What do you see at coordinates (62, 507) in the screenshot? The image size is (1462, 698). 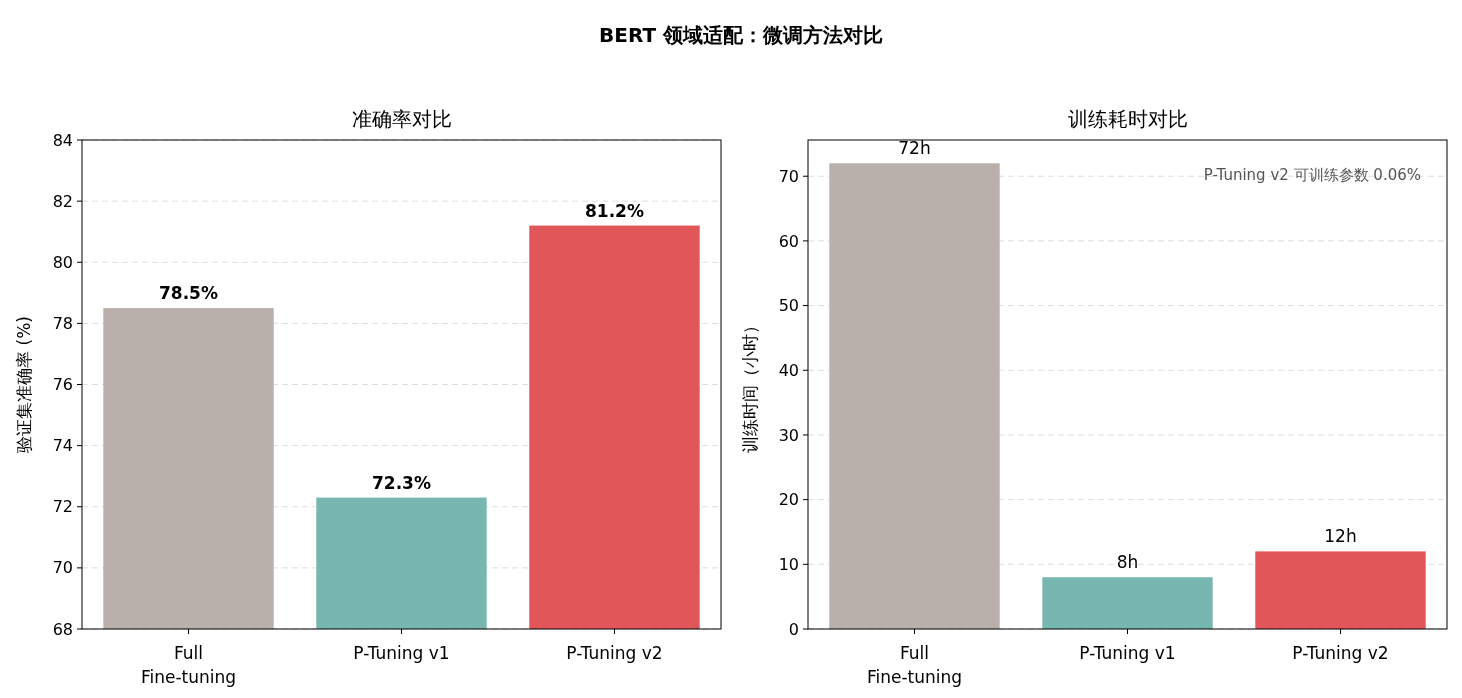 I see `y-tick-label: 72` at bounding box center [62, 507].